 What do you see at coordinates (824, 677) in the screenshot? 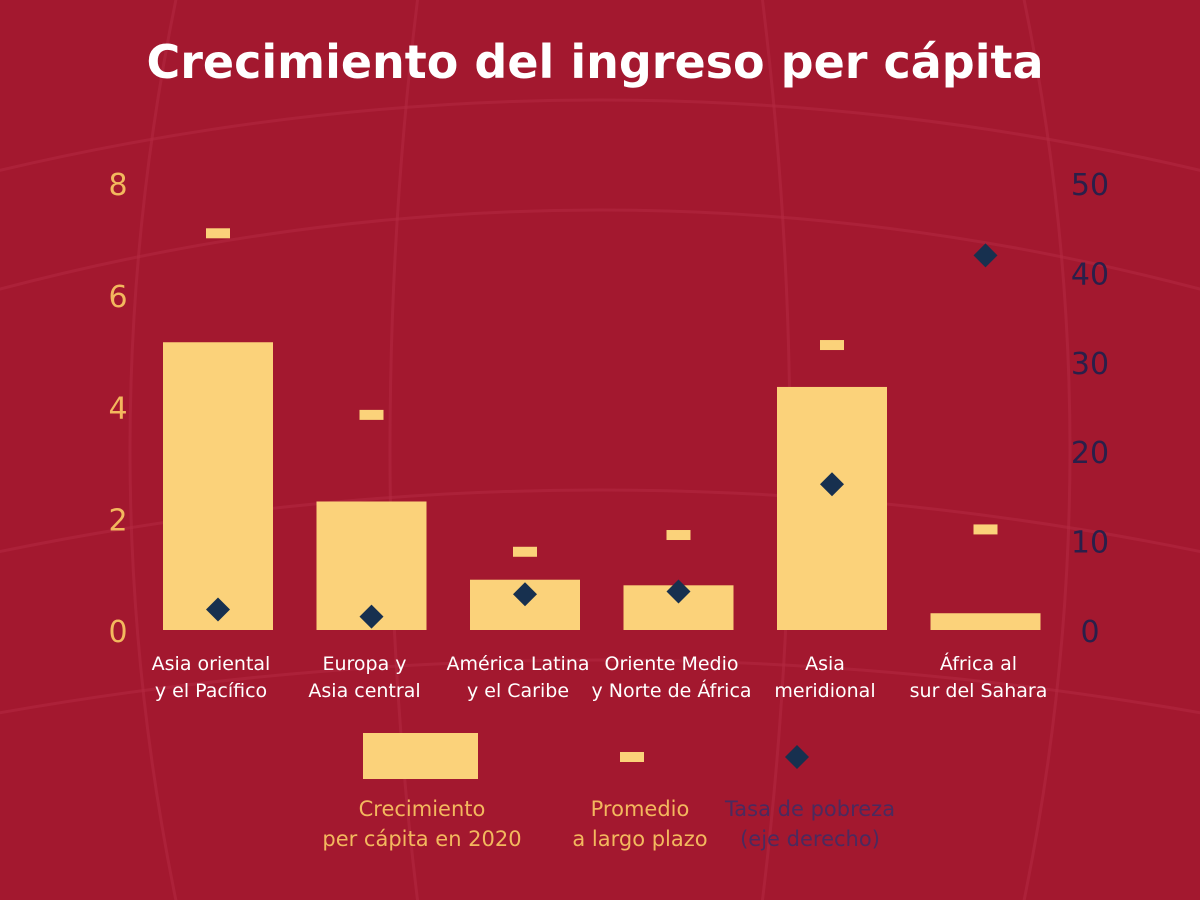
I see `category-label: Asia meridional` at bounding box center [824, 677].